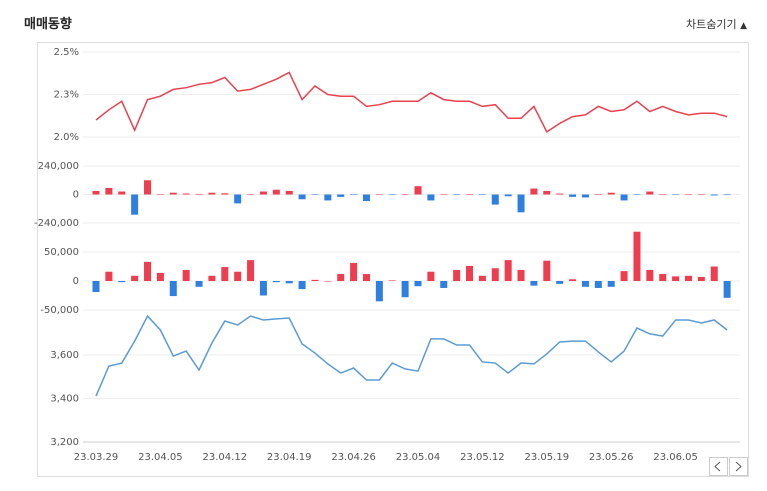 The height and width of the screenshot is (491, 767). I want to click on next-button, so click(738, 466).